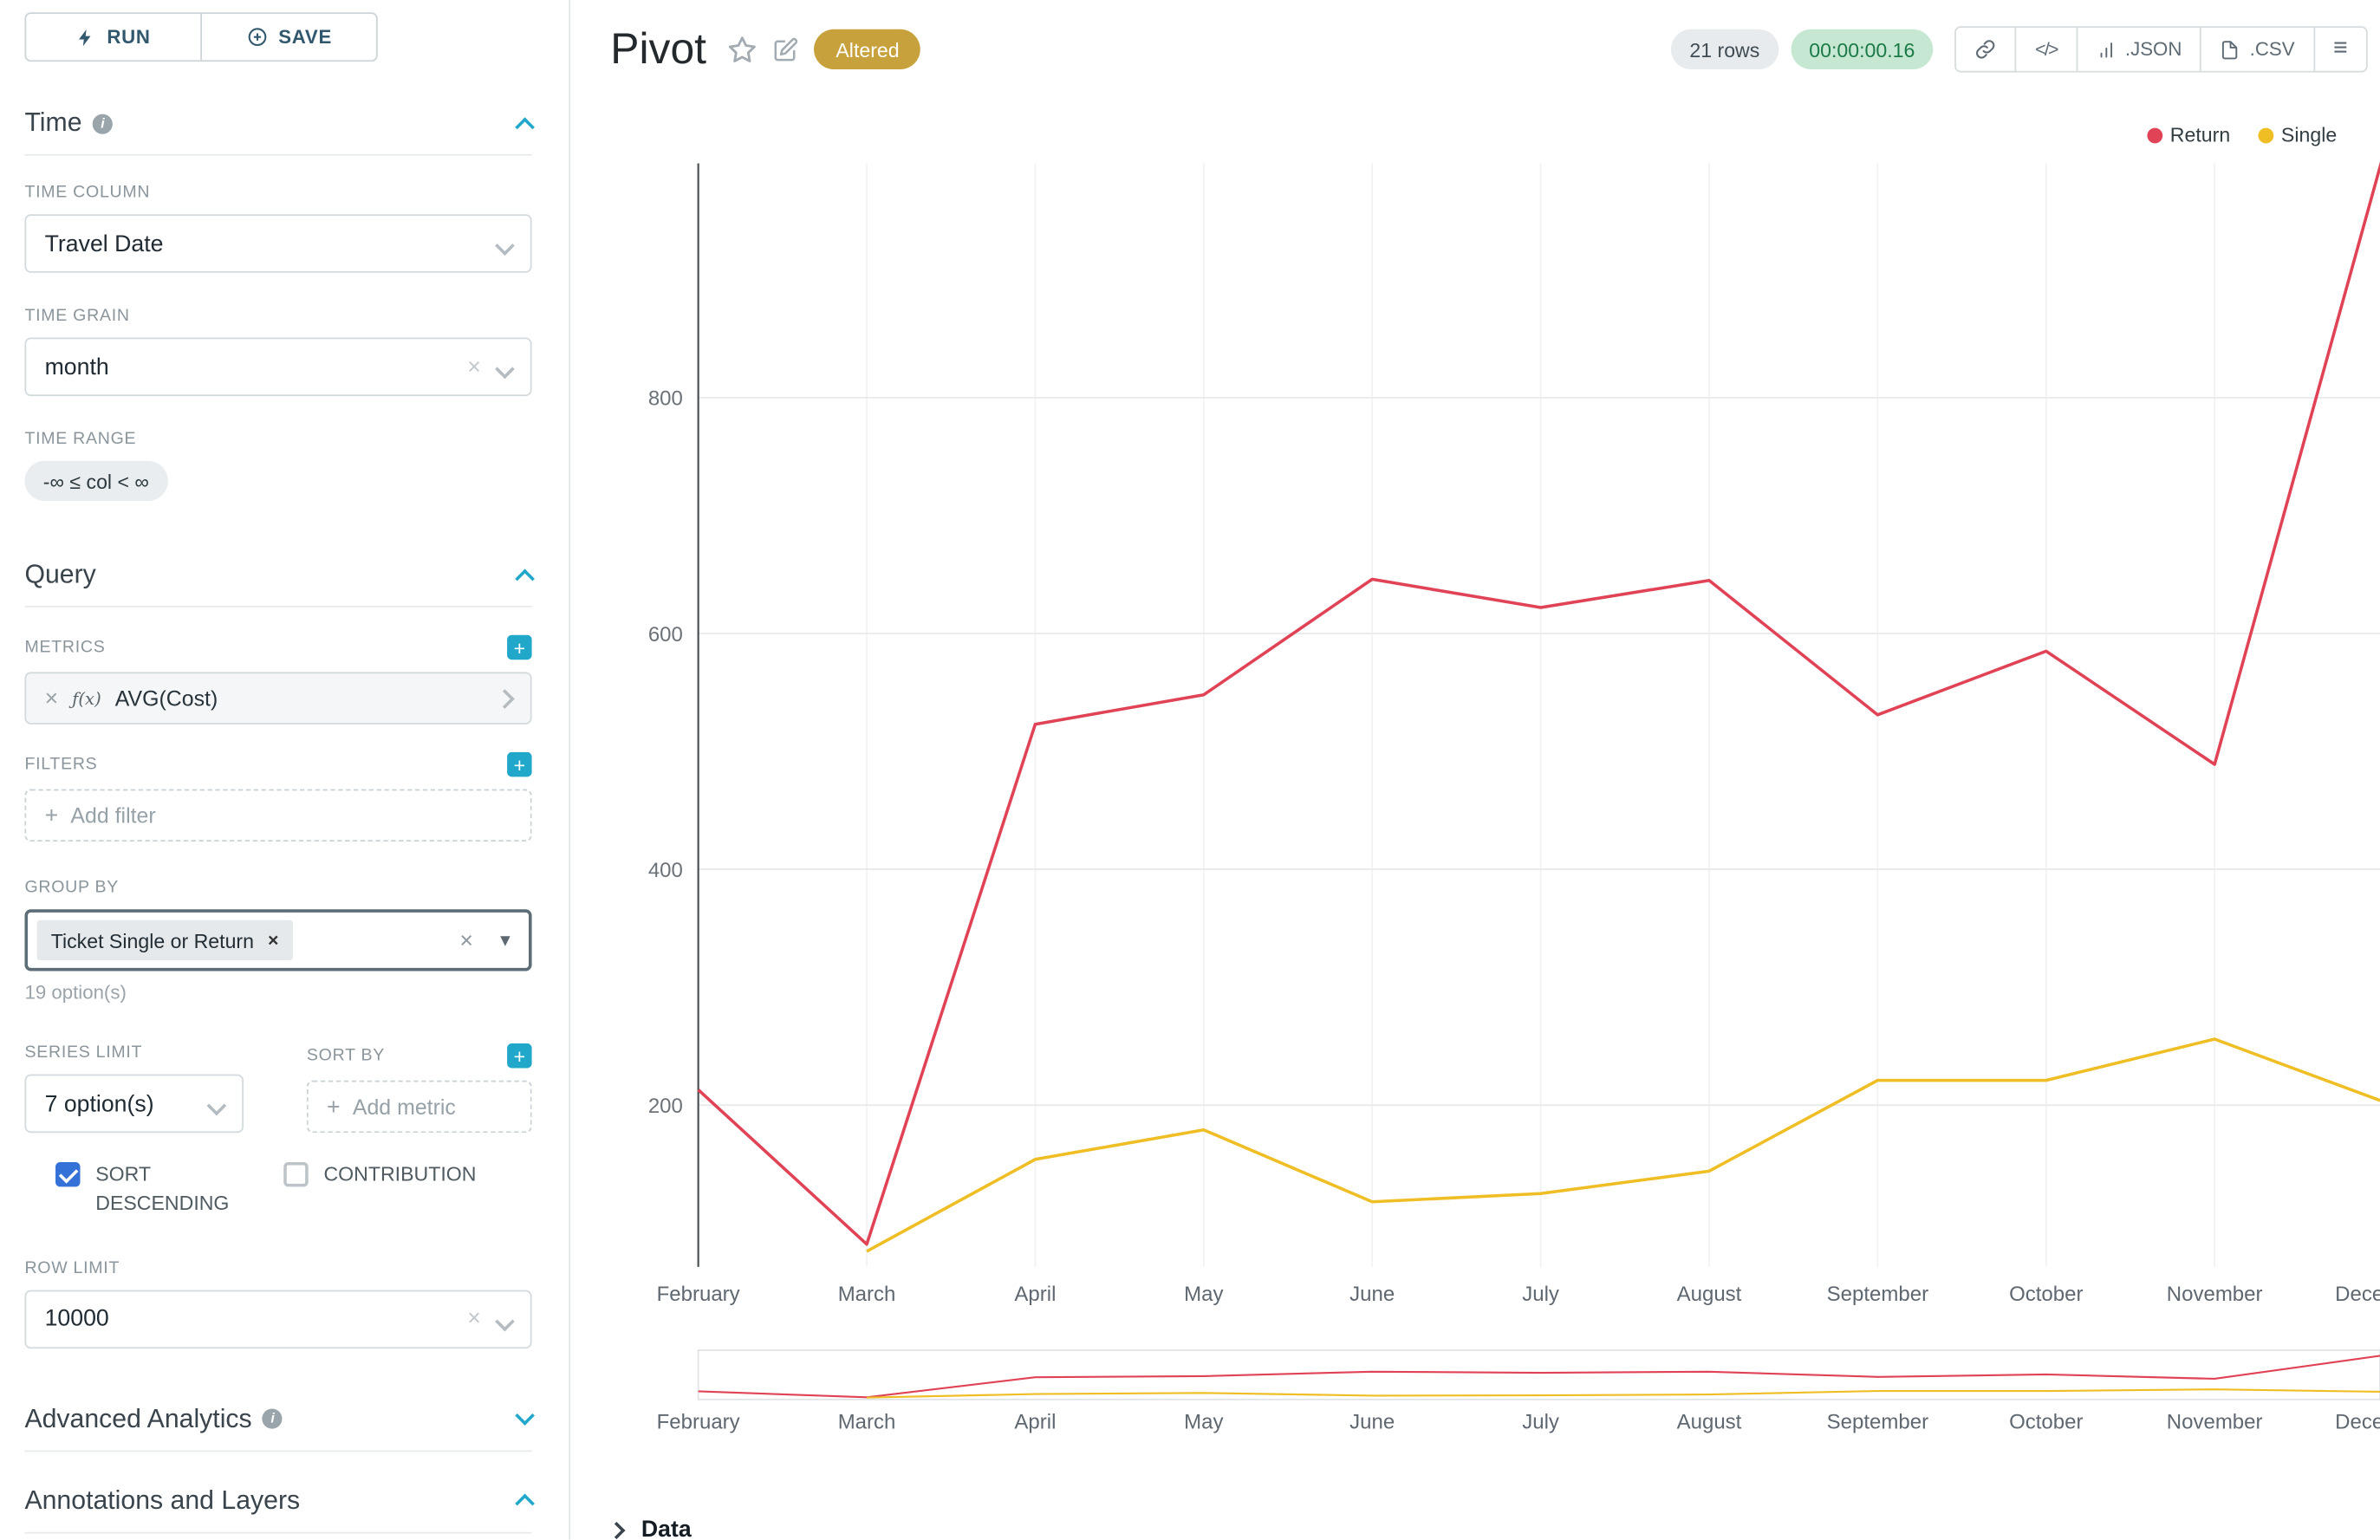  What do you see at coordinates (278, 647) in the screenshot?
I see `metrics-label: METRICS +` at bounding box center [278, 647].